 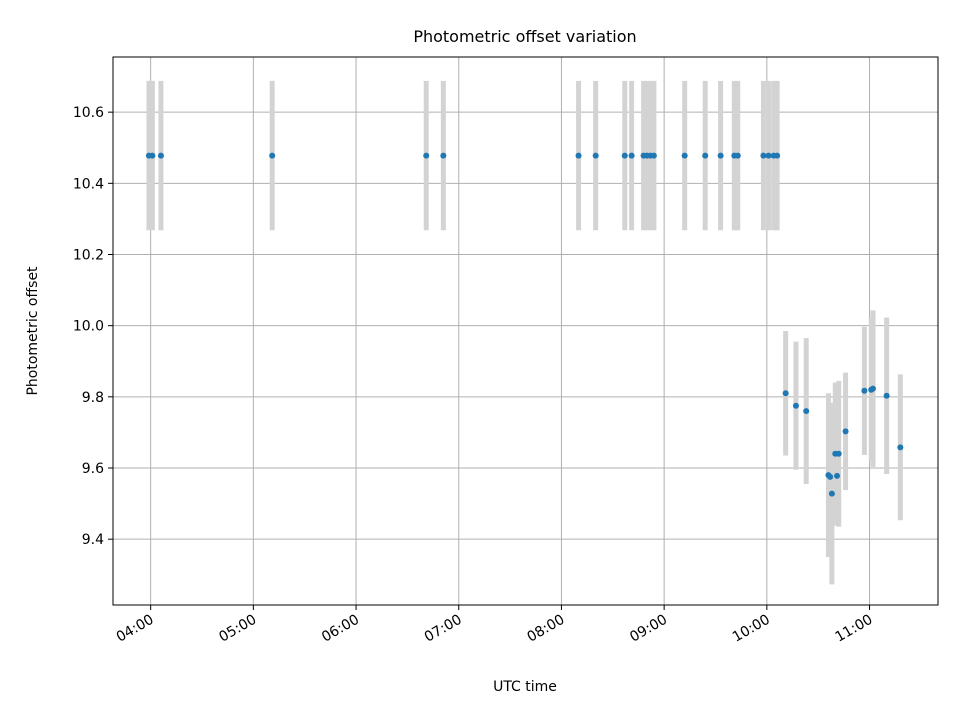 I want to click on x-tick-label: 07:00, so click(x=443, y=629).